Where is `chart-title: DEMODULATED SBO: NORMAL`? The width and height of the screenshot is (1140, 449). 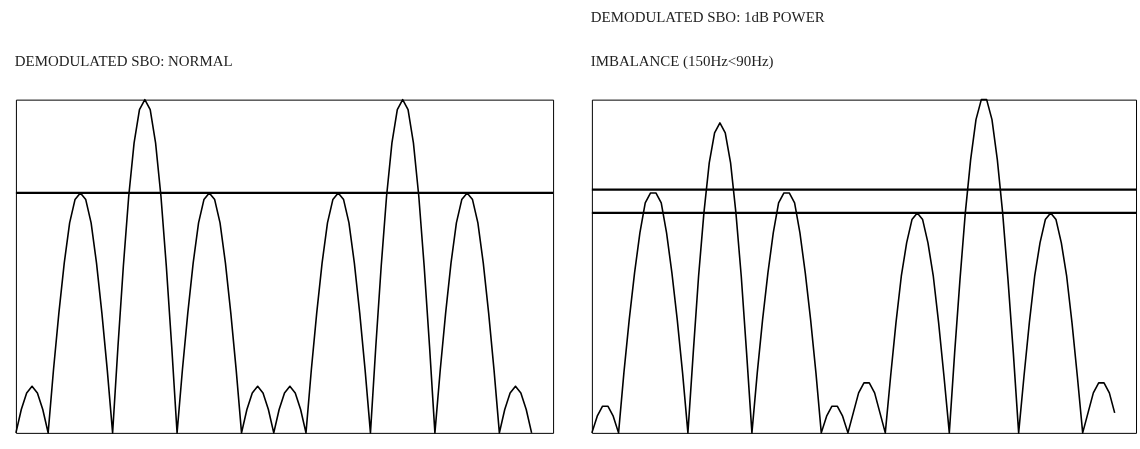 chart-title: DEMODULATED SBO: NORMAL is located at coordinates (123, 61).